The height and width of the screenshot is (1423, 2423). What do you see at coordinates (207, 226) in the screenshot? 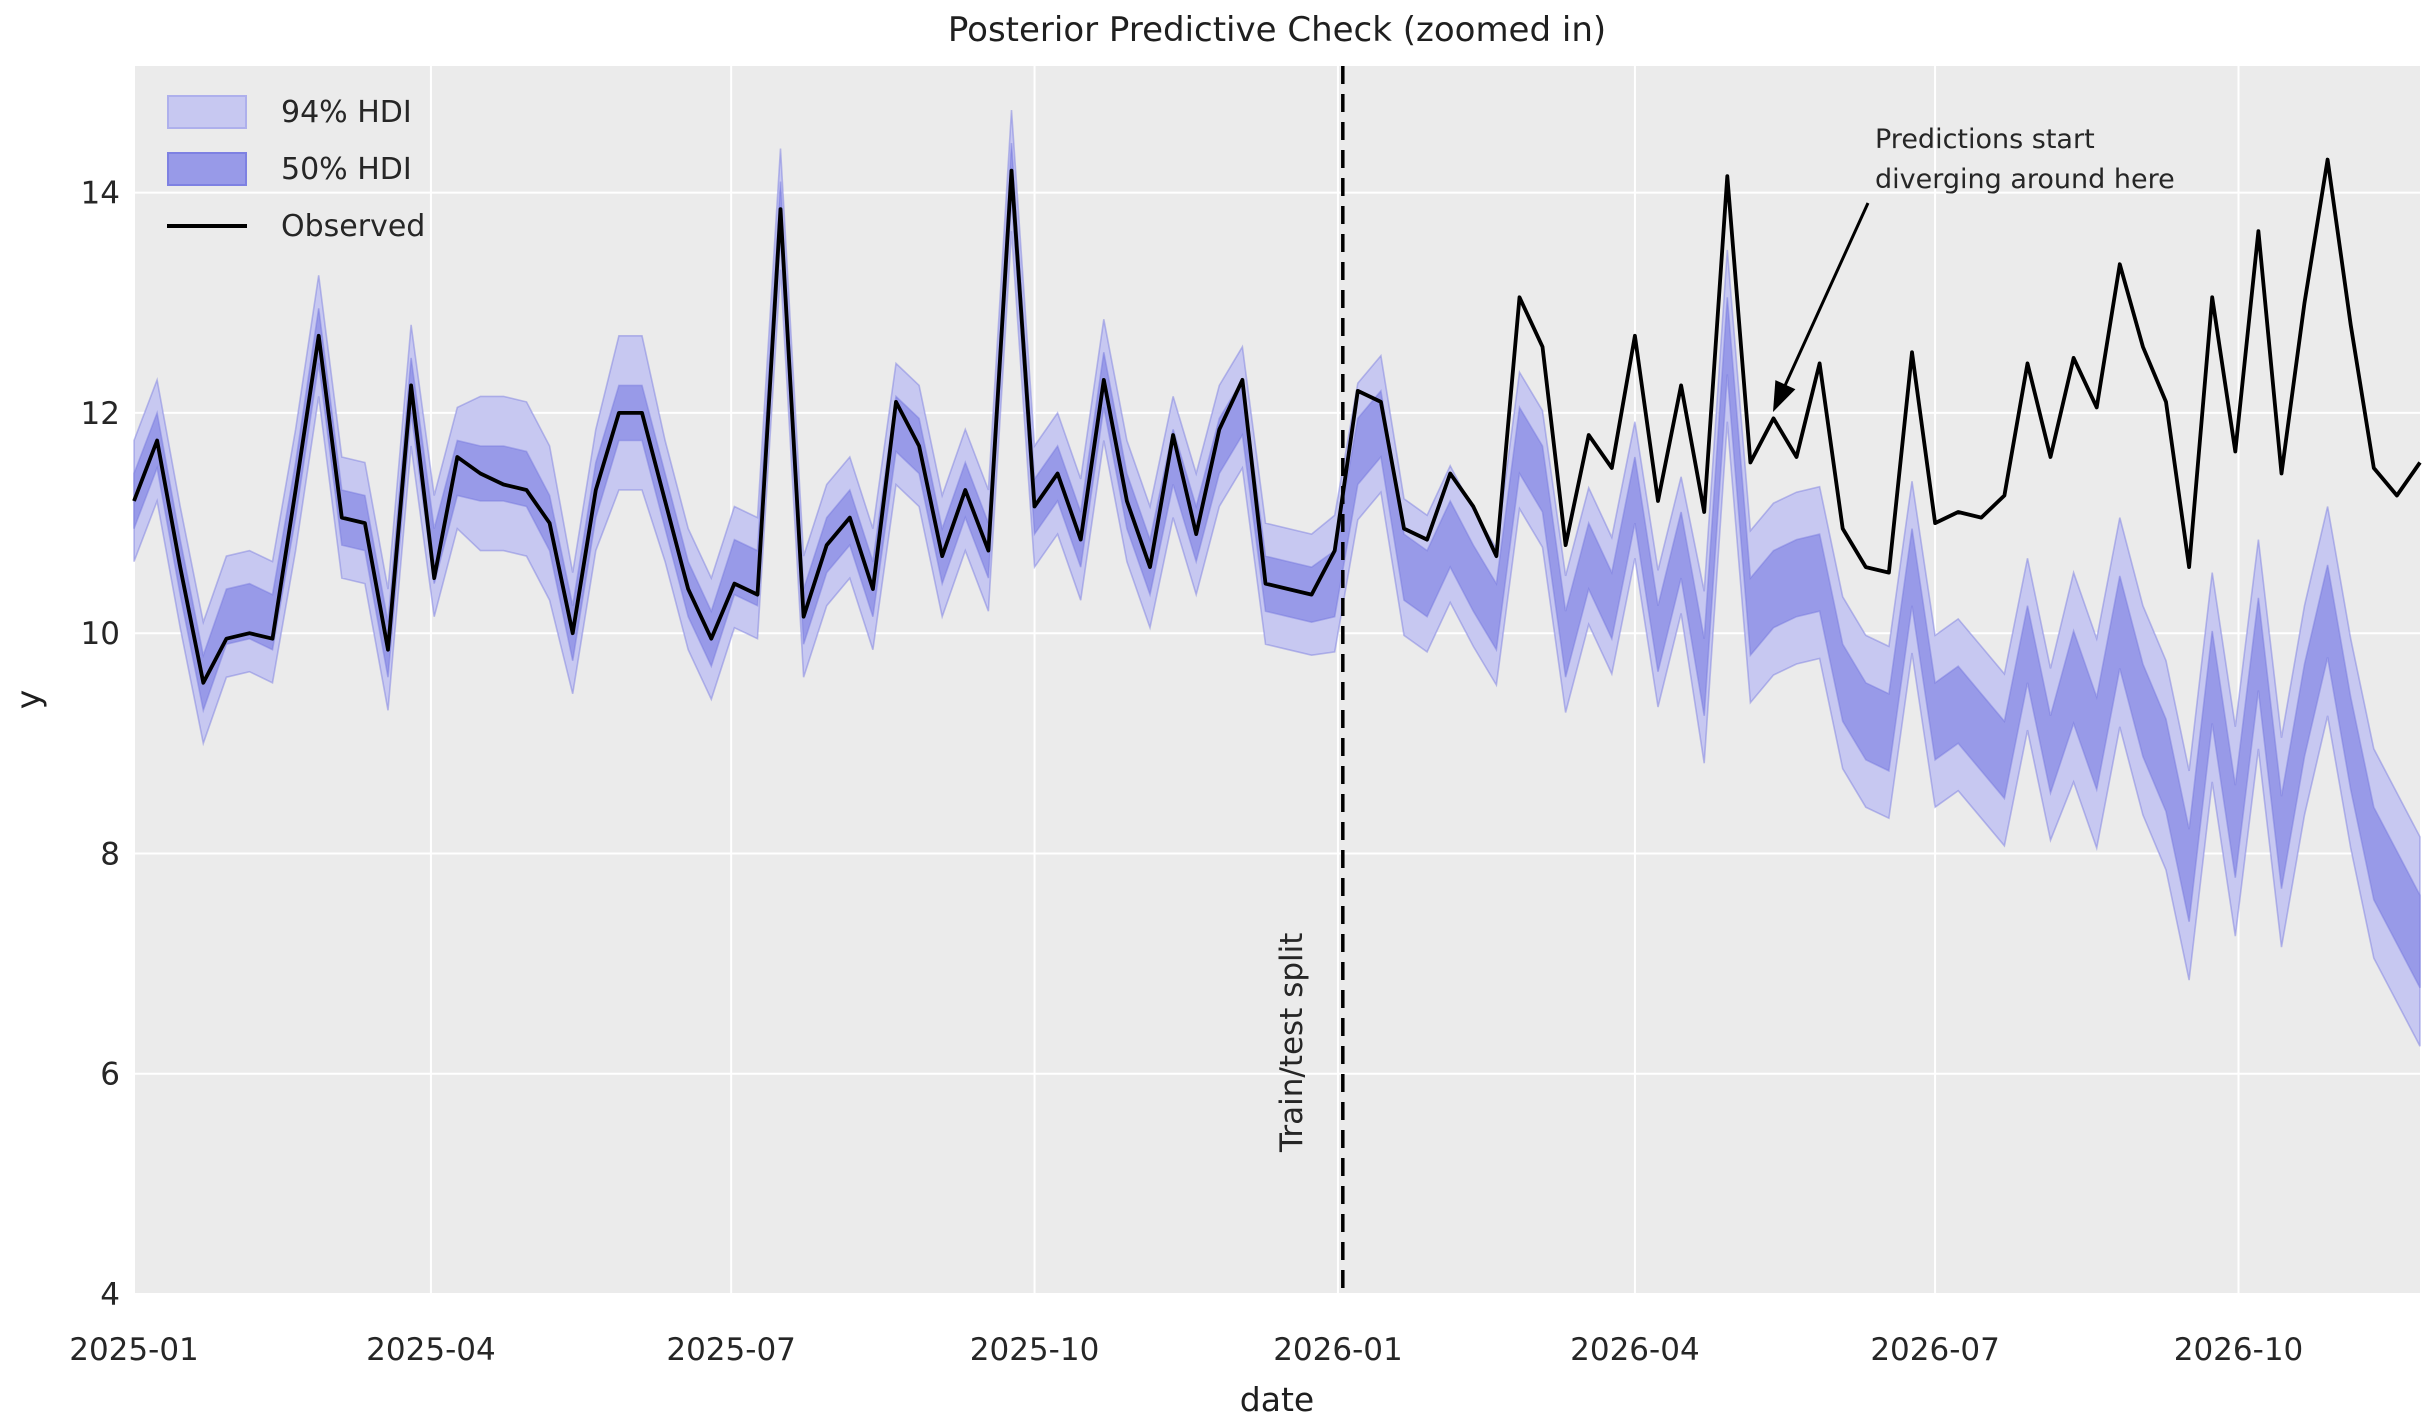
I see `observed-line-swatch-icon` at bounding box center [207, 226].